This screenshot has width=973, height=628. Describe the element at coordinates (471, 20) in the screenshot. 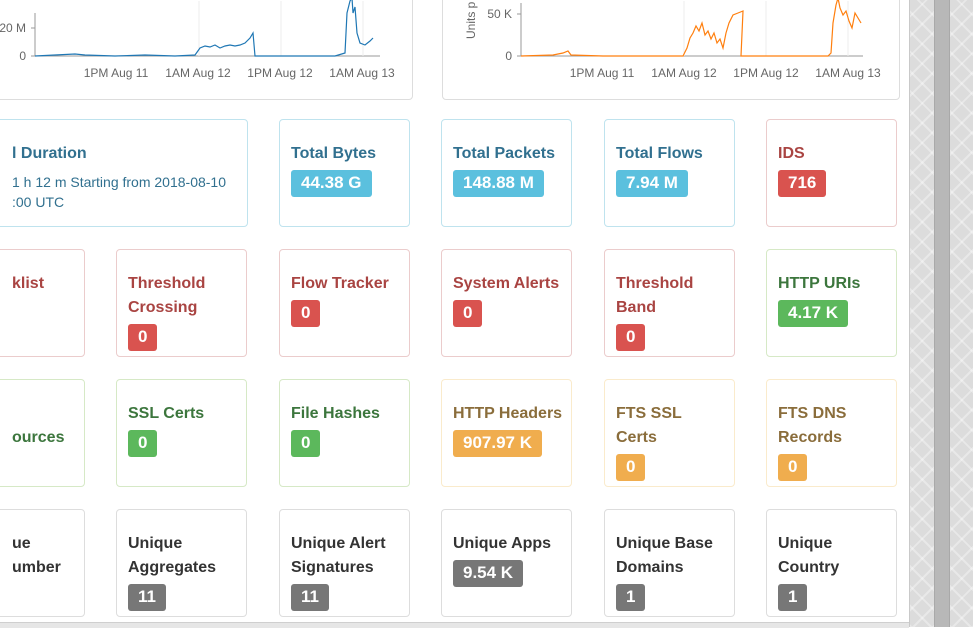

I see `y-axis-label: Units p` at that location.